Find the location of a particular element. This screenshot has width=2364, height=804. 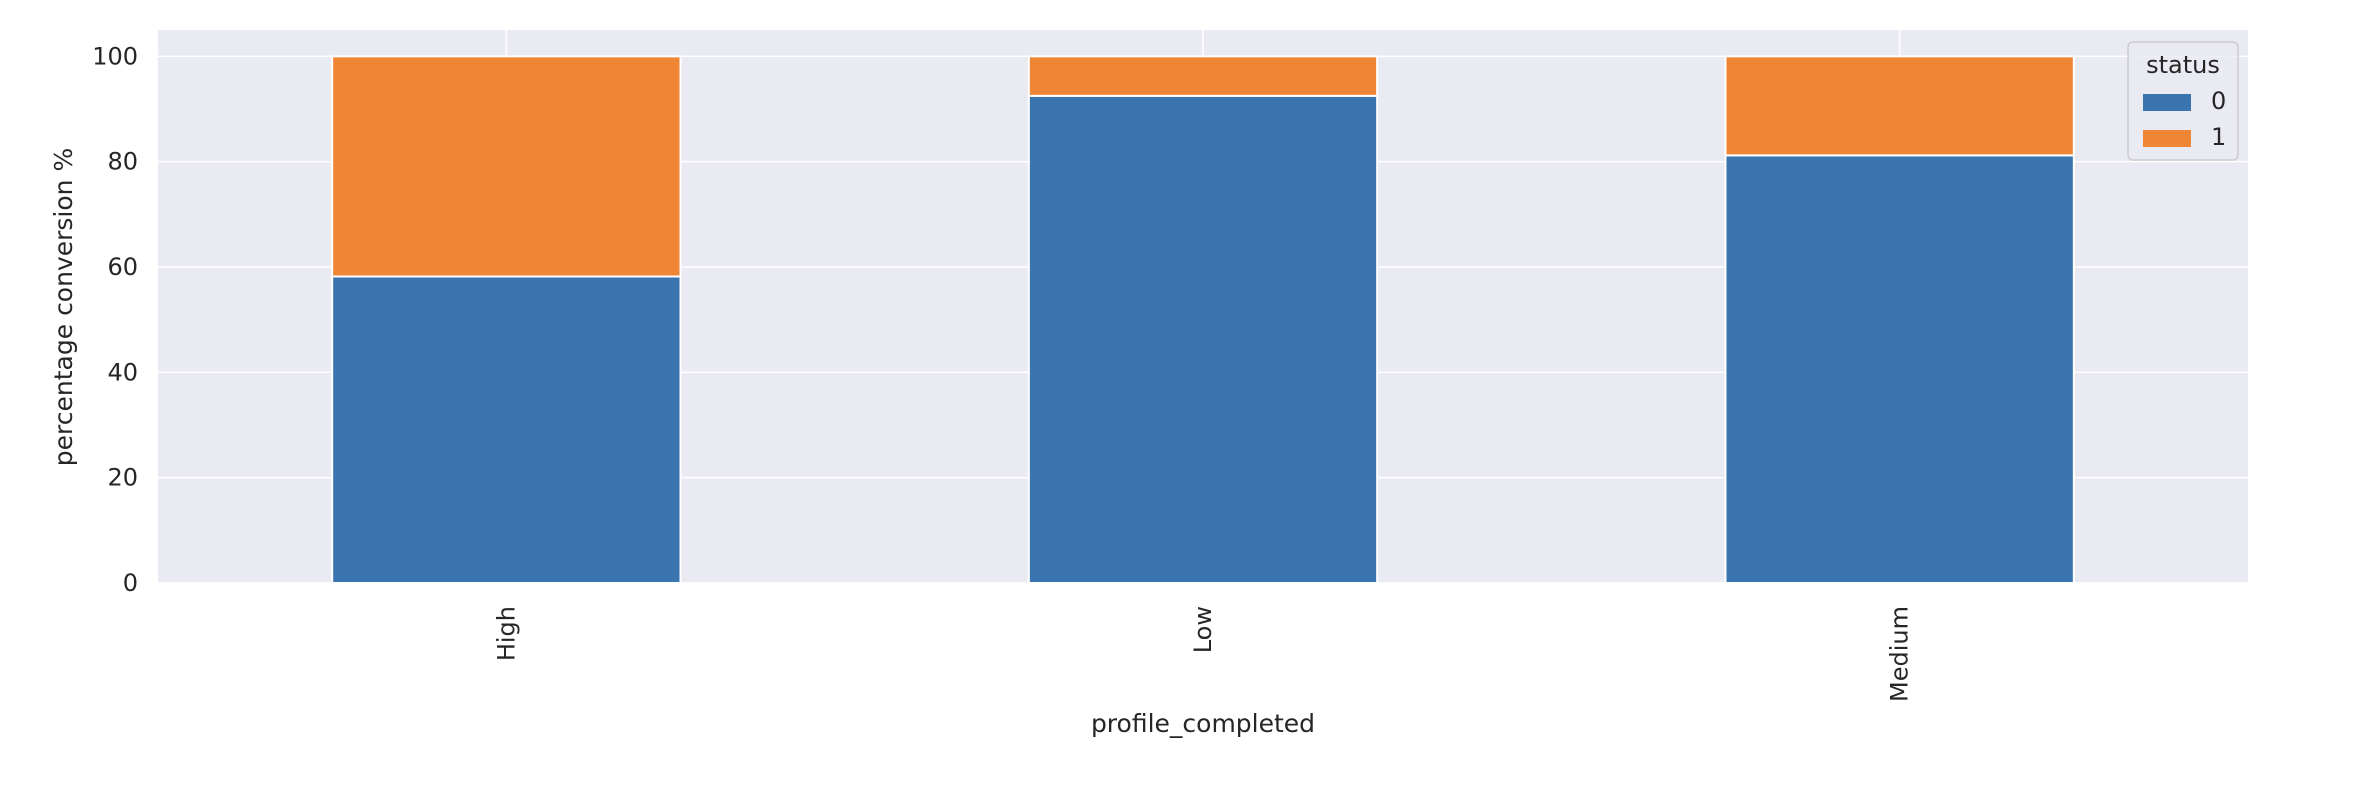

y-tick-label: 20 is located at coordinates (122, 478).